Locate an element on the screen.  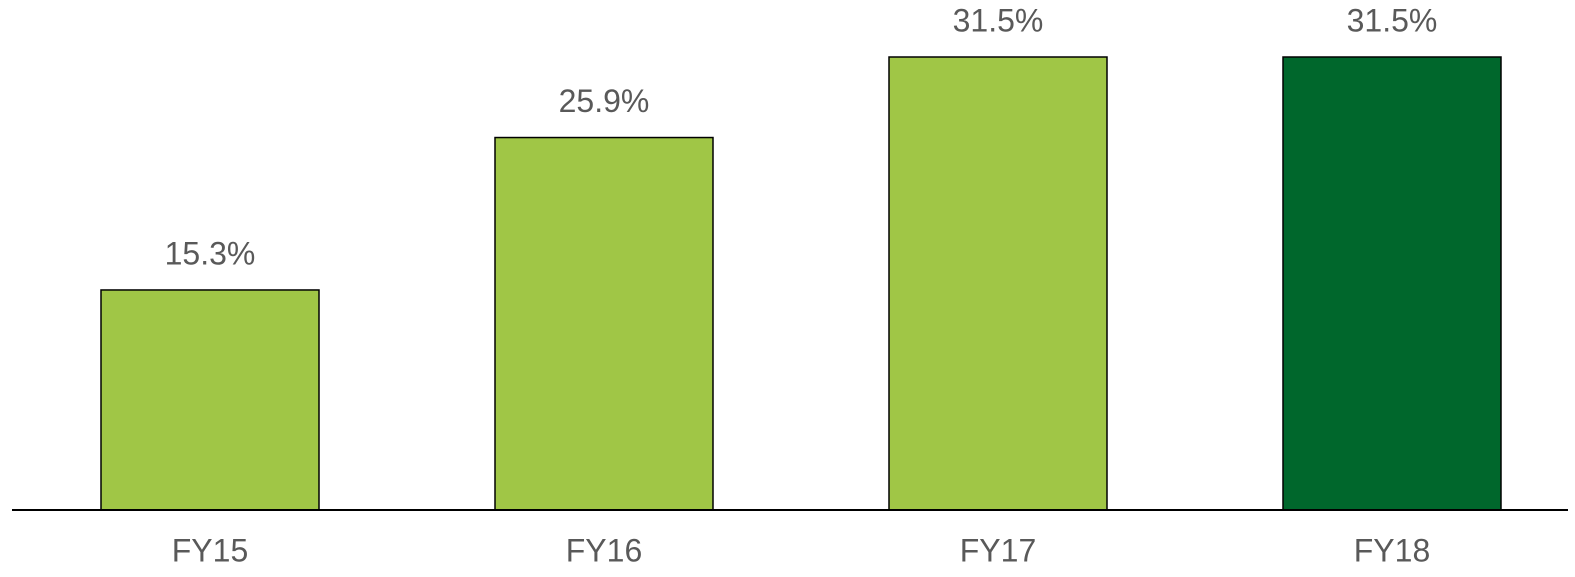
x-tick-label: FY17 is located at coordinates (998, 550).